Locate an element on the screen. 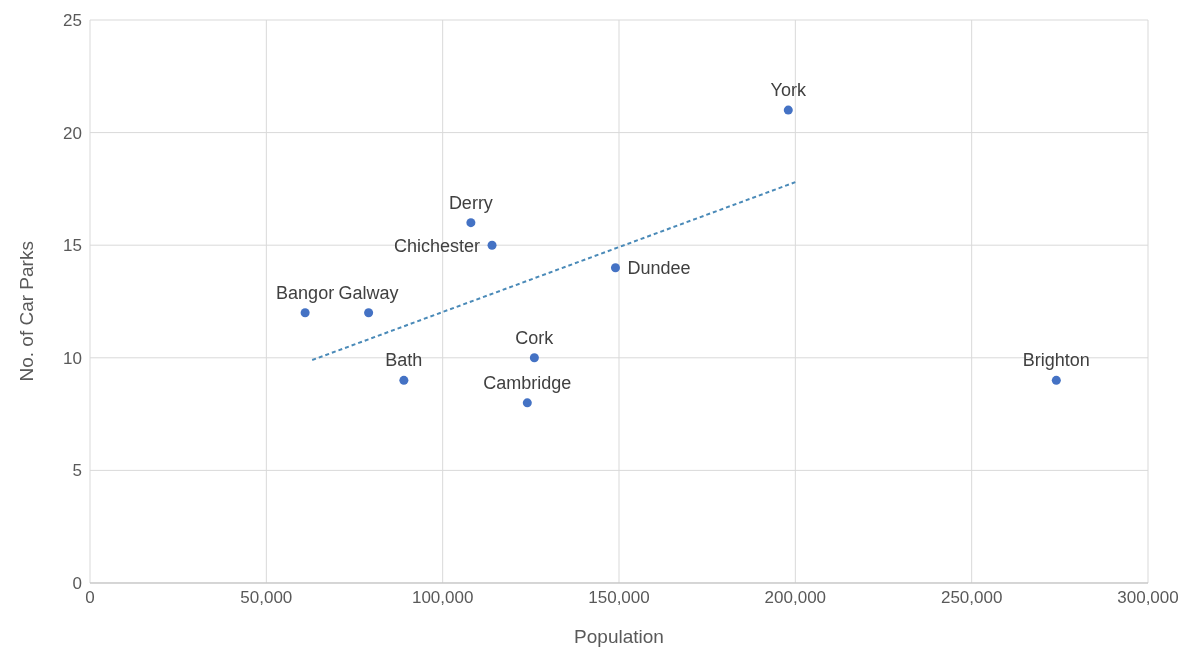 The height and width of the screenshot is (657, 1201). x-tick-label: 150,000 is located at coordinates (619, 598).